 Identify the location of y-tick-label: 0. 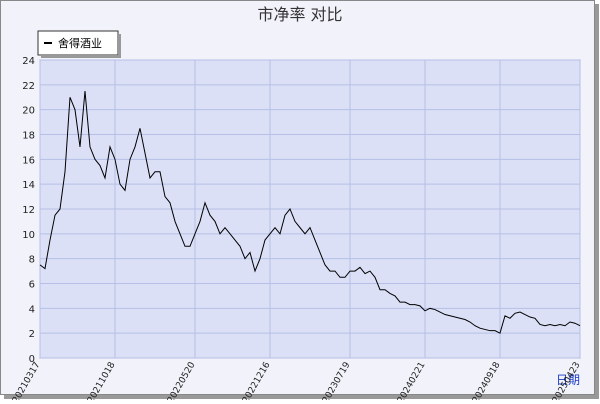
(32, 359).